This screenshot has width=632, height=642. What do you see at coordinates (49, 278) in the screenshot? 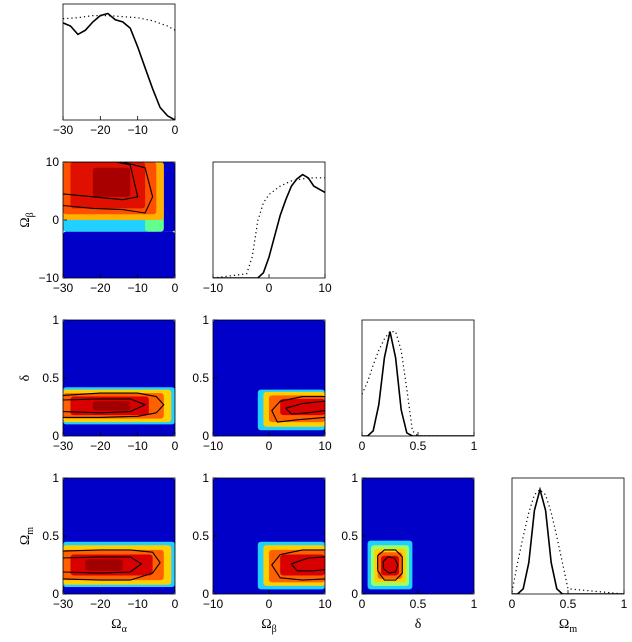
I see `y-tick-label: −10` at bounding box center [49, 278].